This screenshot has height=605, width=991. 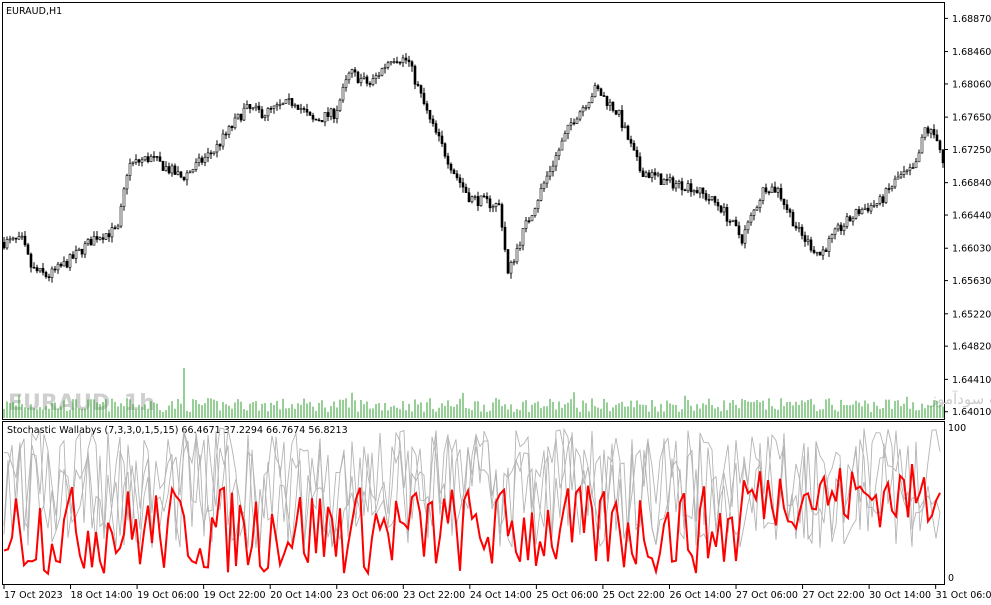 What do you see at coordinates (971, 118) in the screenshot?
I see `price-tick-label: 1.67650` at bounding box center [971, 118].